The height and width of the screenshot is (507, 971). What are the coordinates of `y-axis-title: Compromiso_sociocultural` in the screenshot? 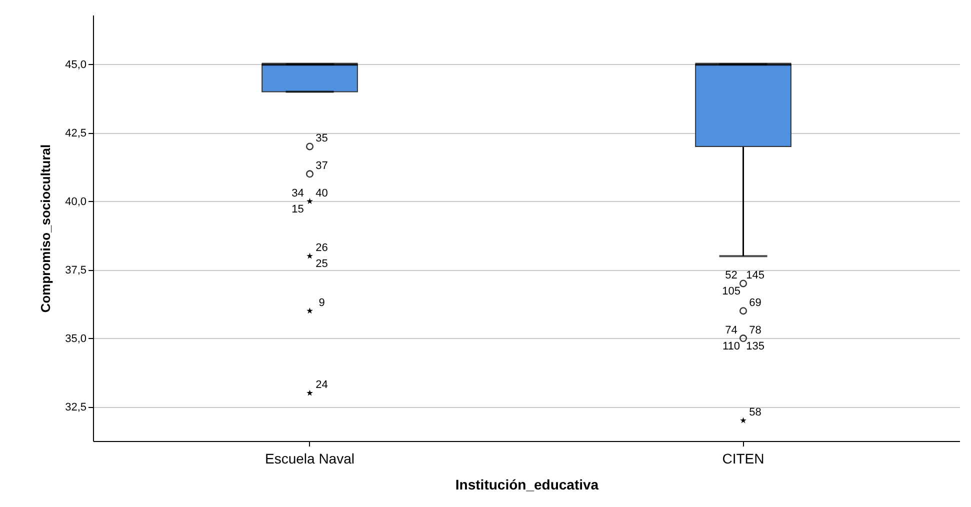 It's located at (46, 228).